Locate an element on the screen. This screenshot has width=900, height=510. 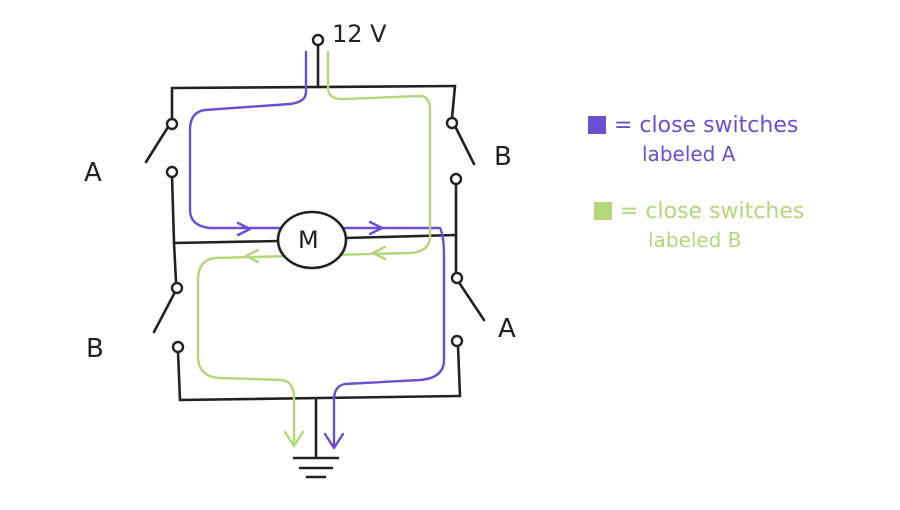
middle-rail-left is located at coordinates (227, 242).